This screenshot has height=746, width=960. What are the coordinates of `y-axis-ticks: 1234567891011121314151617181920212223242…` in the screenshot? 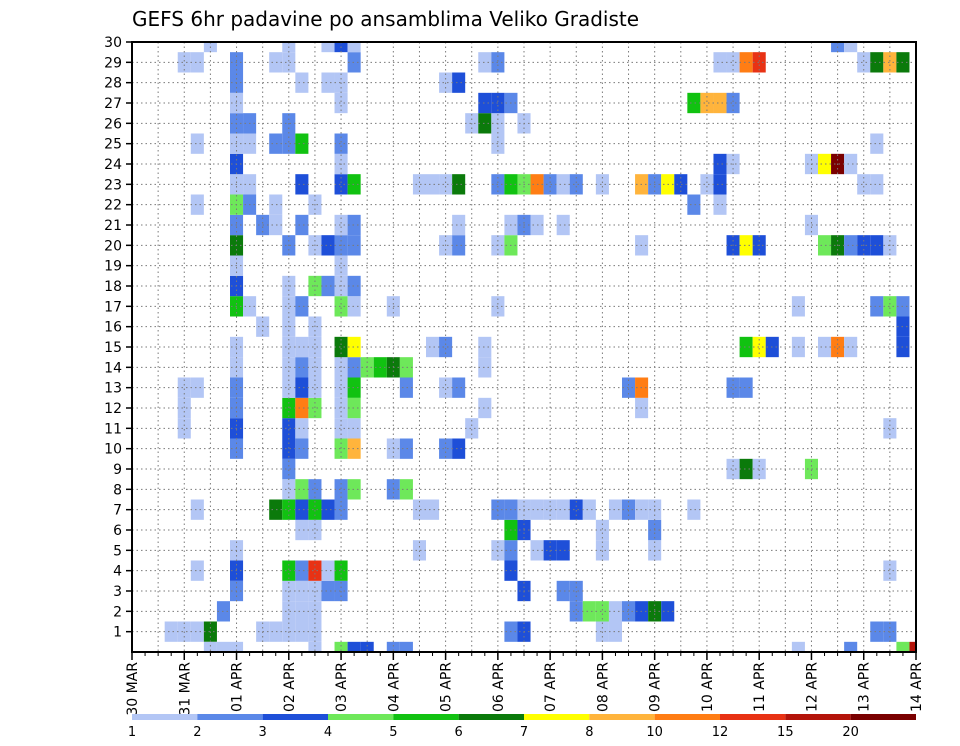 It's located at (118, 338).